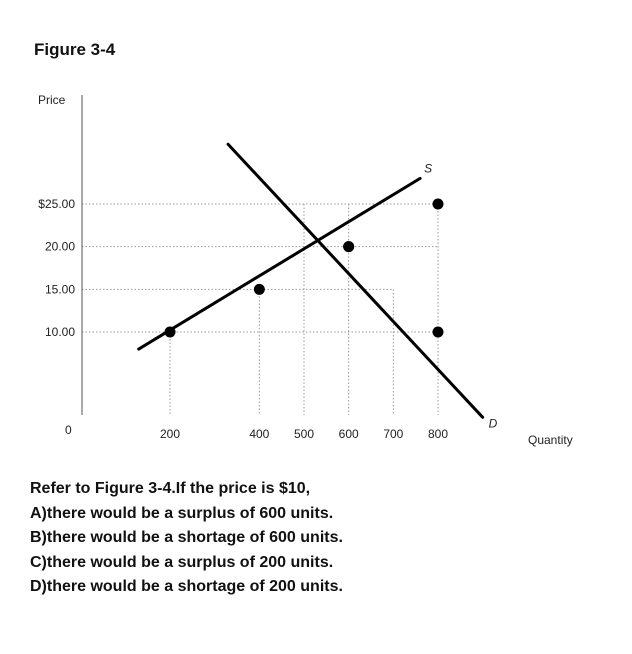 The width and height of the screenshot is (632, 654). I want to click on origin-label: 0, so click(68, 430).